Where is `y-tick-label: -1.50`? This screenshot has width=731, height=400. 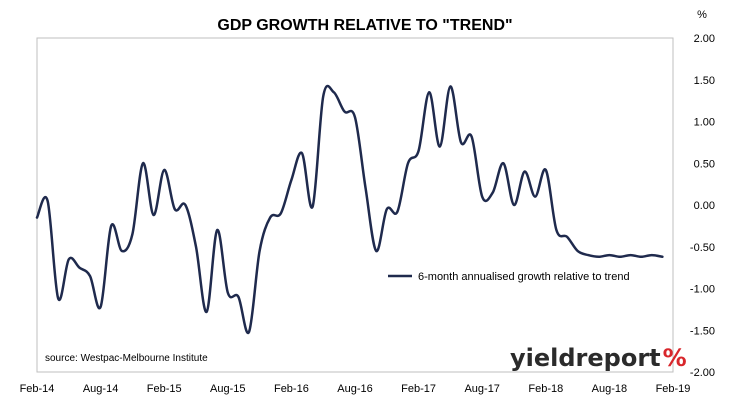
y-tick-label: -1.50 is located at coordinates (702, 331).